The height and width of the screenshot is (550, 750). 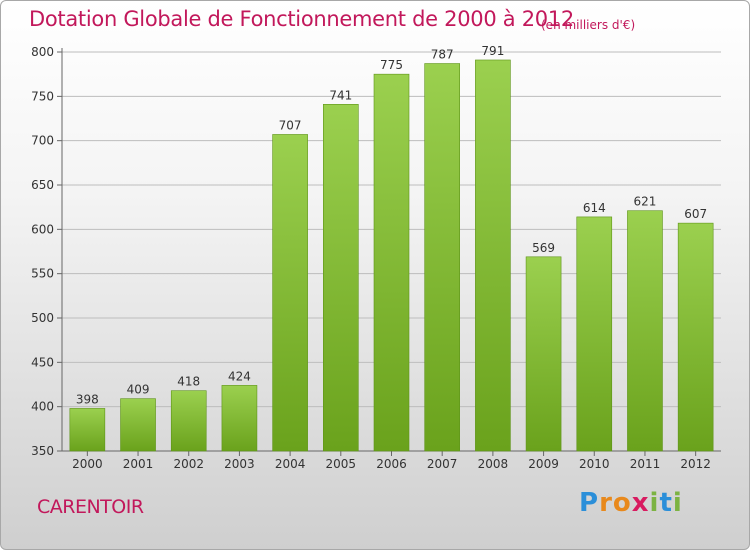 I want to click on y-tick-label: 450, so click(x=42, y=362).